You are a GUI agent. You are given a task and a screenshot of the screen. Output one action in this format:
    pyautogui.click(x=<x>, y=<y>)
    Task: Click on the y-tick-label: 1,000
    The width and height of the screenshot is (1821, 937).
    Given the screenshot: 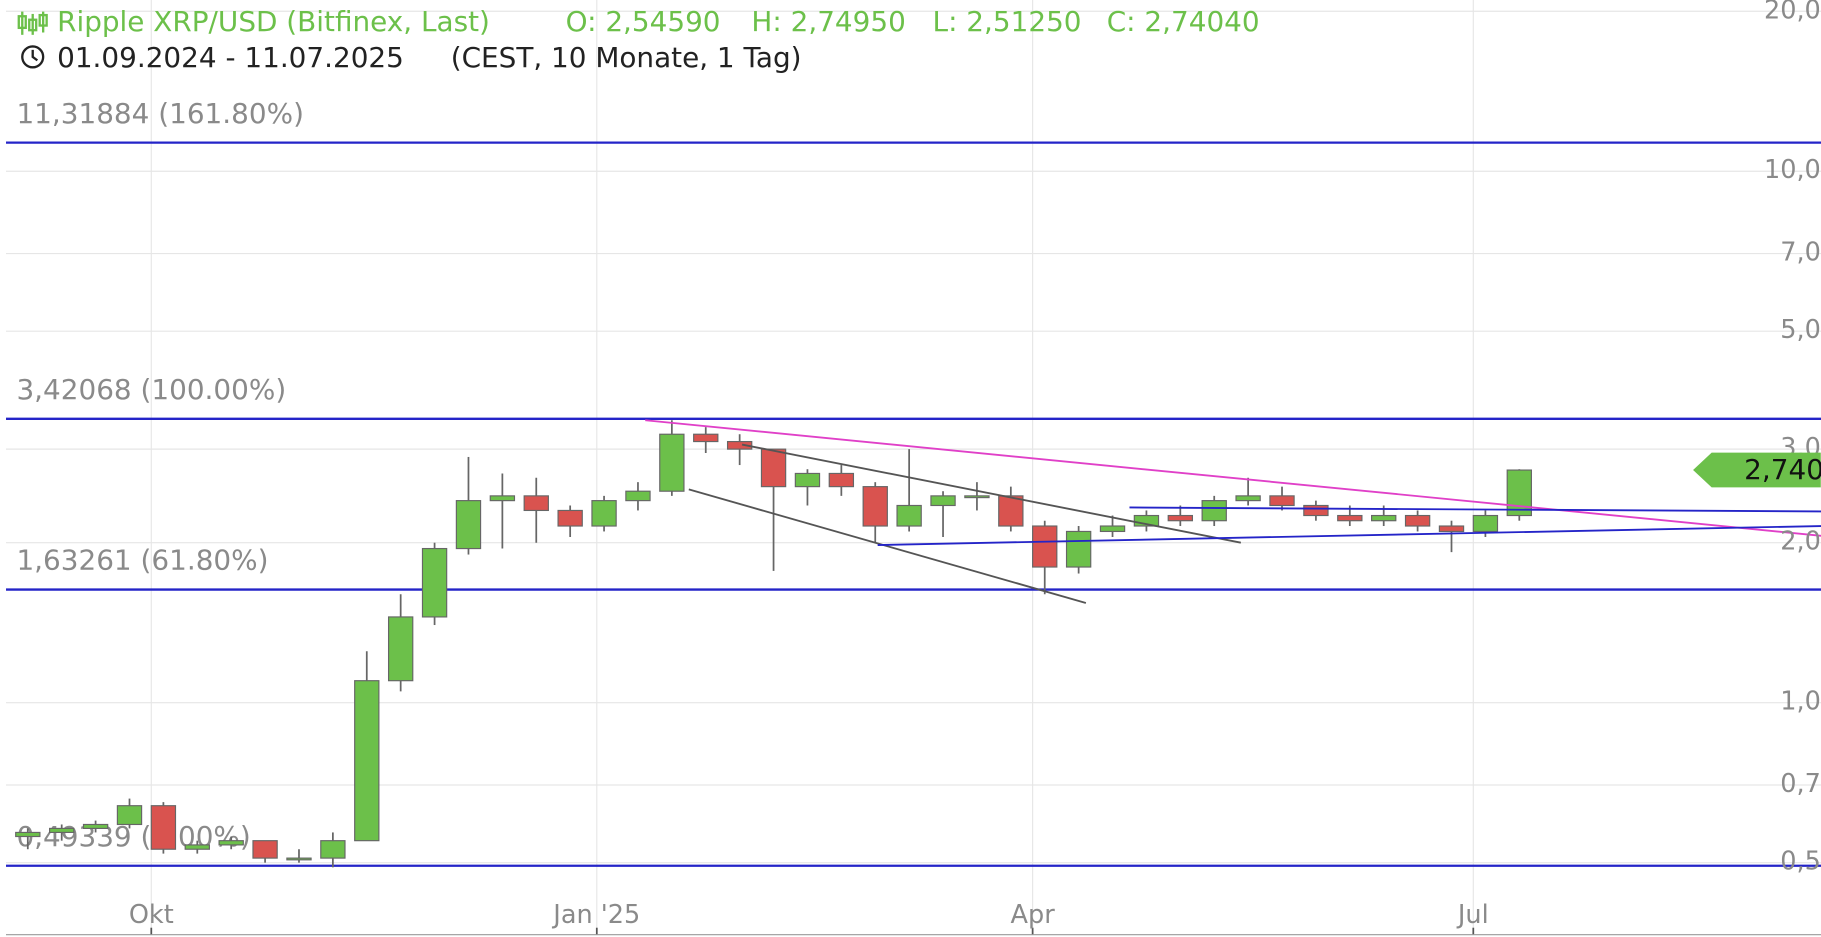 What is the action you would take?
    pyautogui.click(x=1800, y=702)
    